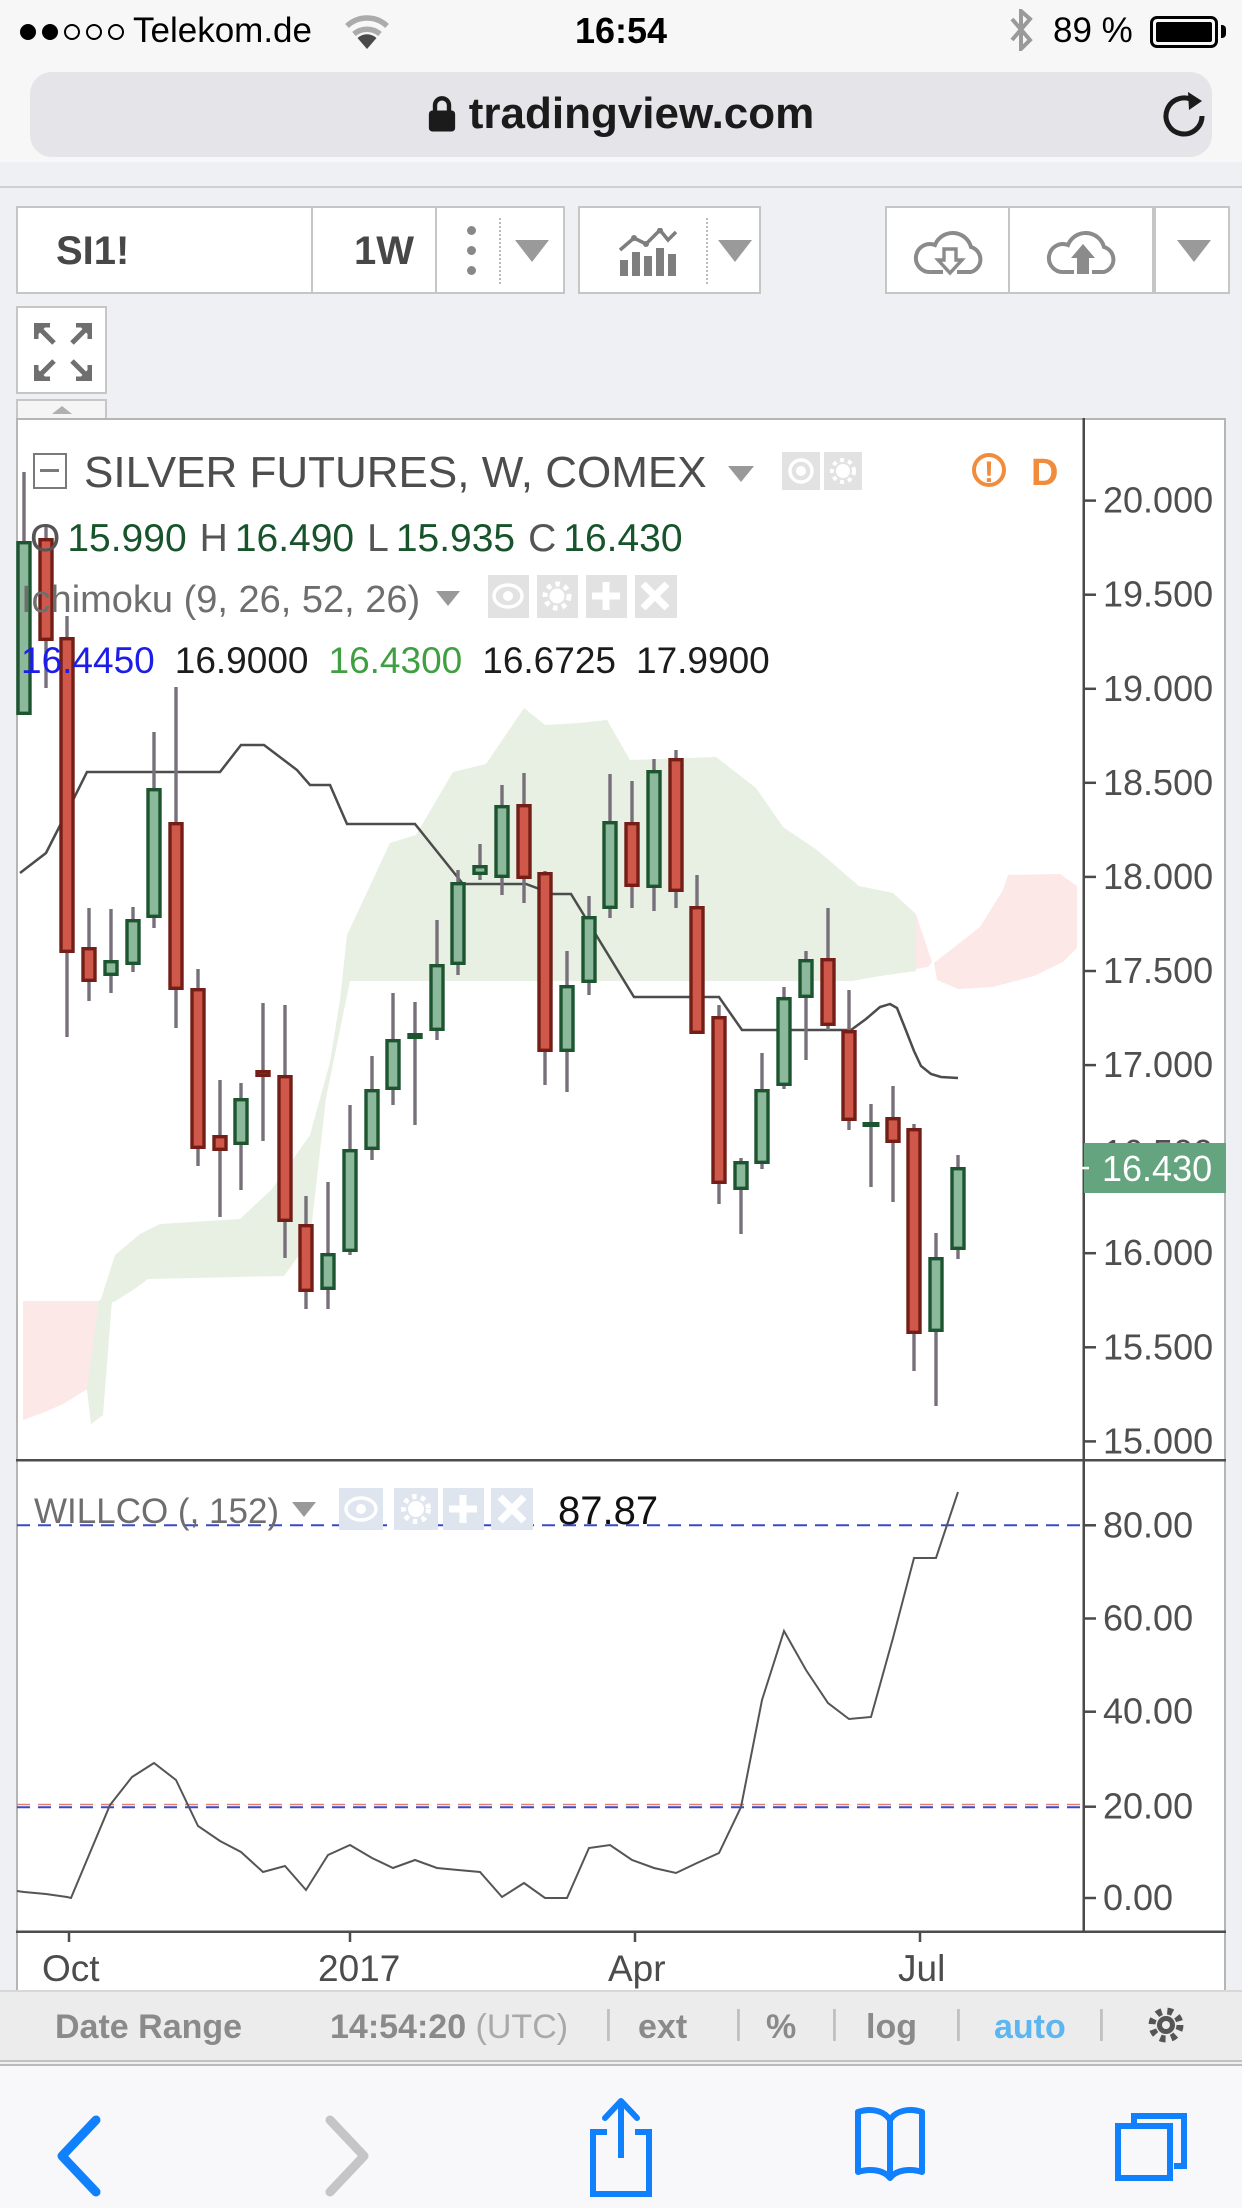 Image resolution: width=1242 pixels, height=2208 pixels. Describe the element at coordinates (637, 1968) in the screenshot. I see `svg-text: Apr` at that location.